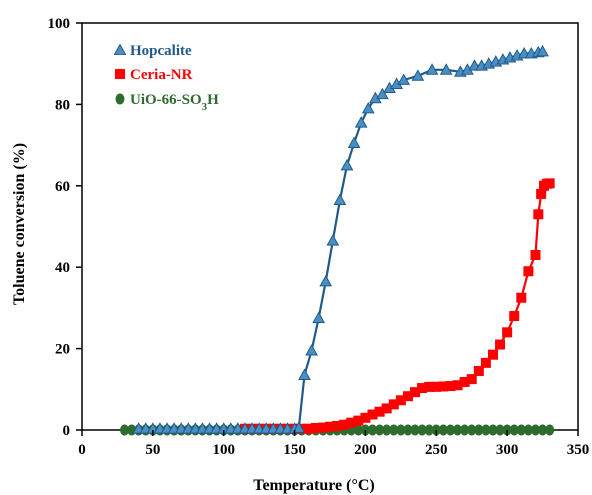 This screenshot has height=495, width=592. Describe the element at coordinates (161, 75) in the screenshot. I see `legend-label: Ceria-NR` at that location.